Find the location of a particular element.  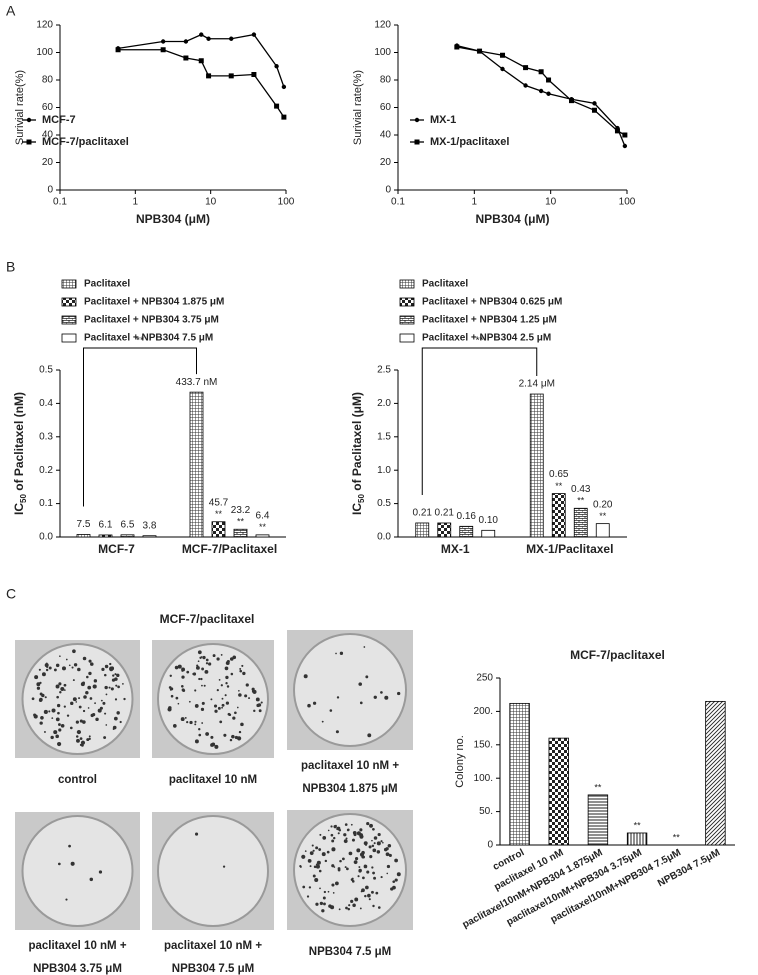

y-tick-label: 60 is located at coordinates (386, 107).